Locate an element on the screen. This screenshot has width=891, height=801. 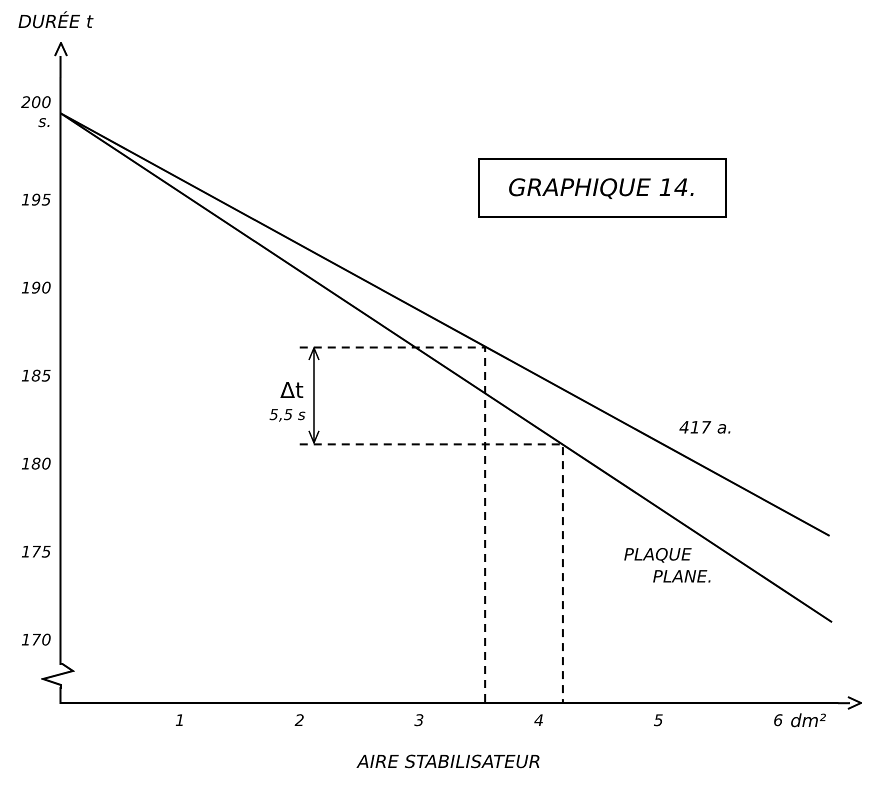
x-tick-label: 4 is located at coordinates (539, 720).